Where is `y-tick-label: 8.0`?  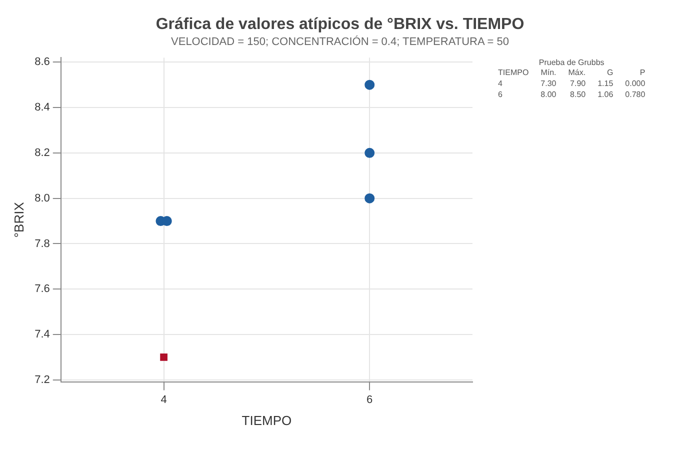
y-tick-label: 8.0 is located at coordinates (42, 198).